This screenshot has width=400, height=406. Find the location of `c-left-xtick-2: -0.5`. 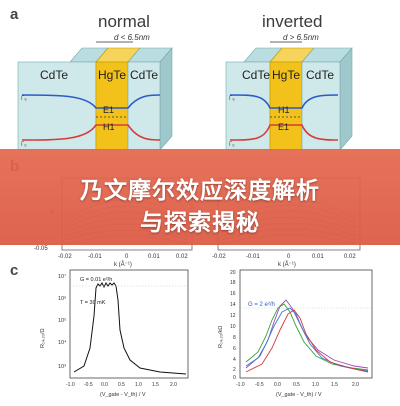

c-left-xtick-2: -0.5 is located at coordinates (88, 385).